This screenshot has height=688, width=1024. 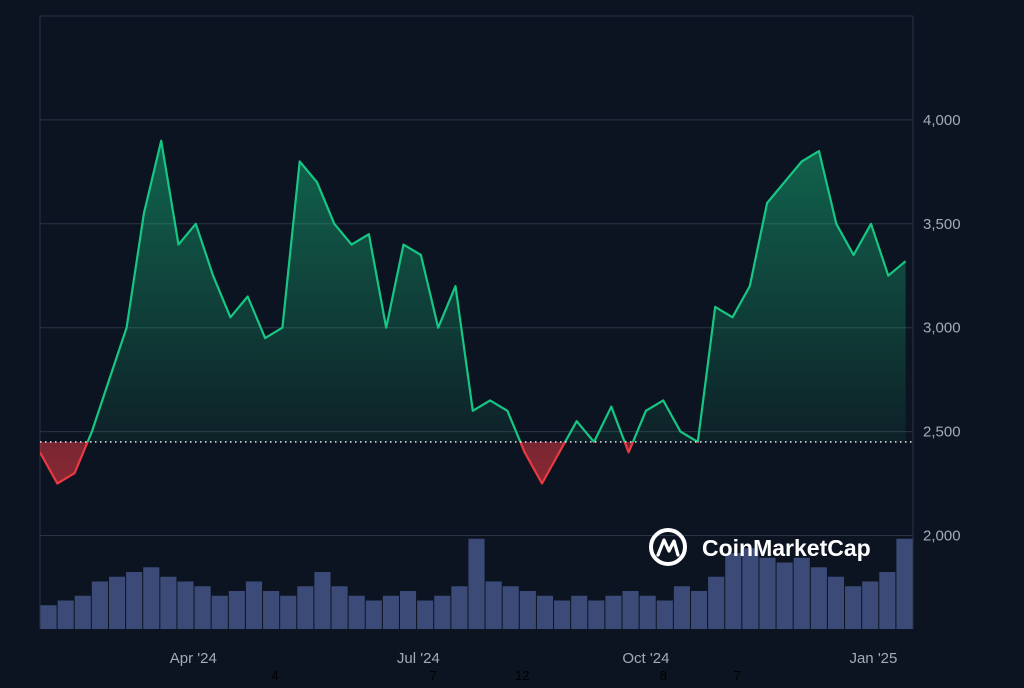 What do you see at coordinates (645, 658) in the screenshot?
I see `x-tick-label: Oct '24` at bounding box center [645, 658].